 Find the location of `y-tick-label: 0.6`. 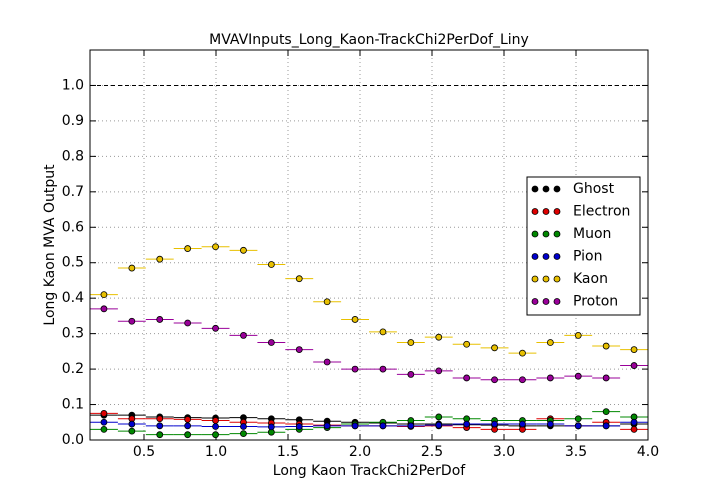

y-tick-label: 0.6 is located at coordinates (73, 227).